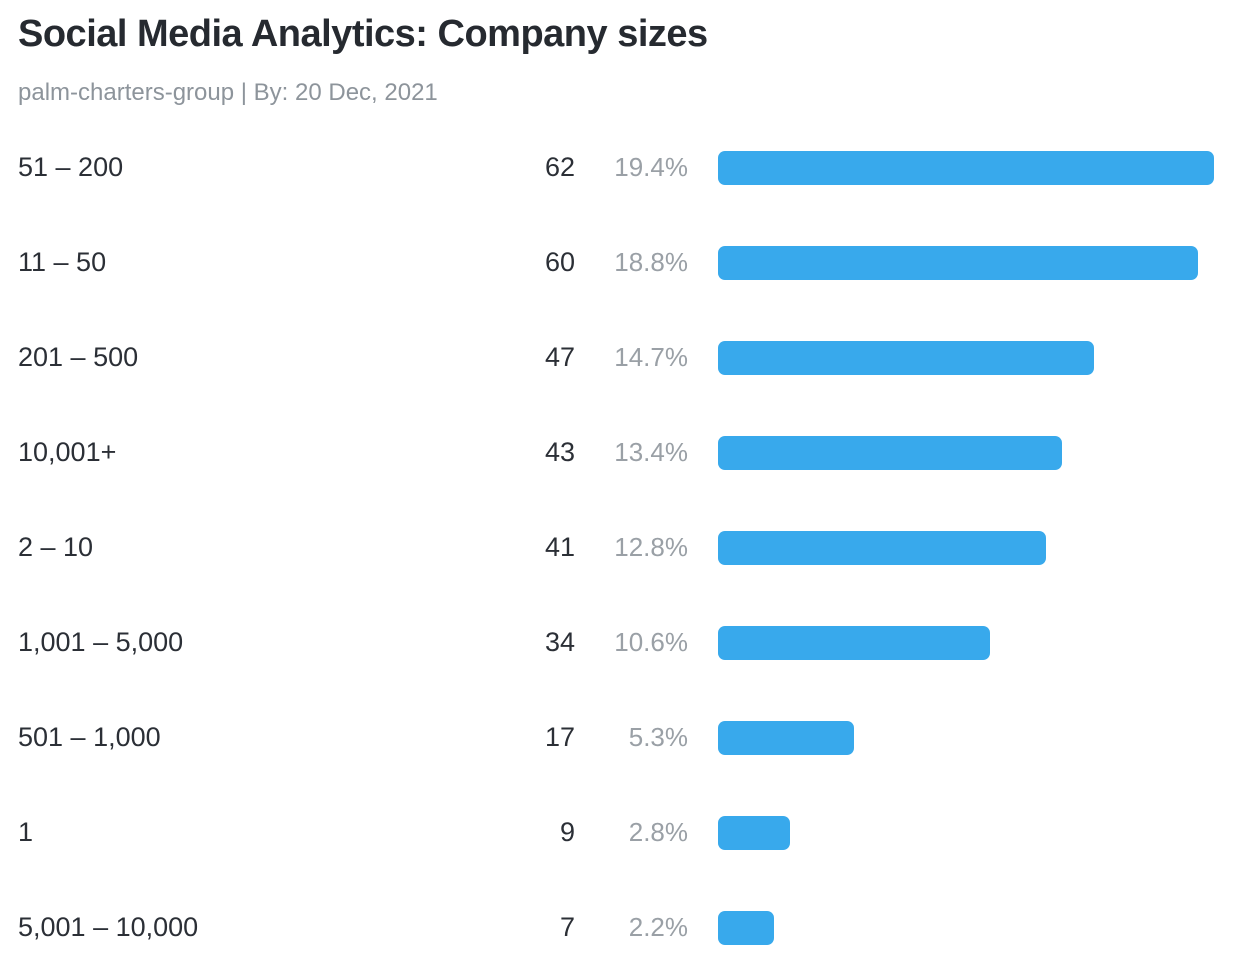 The height and width of the screenshot is (975, 1244). What do you see at coordinates (71, 167) in the screenshot?
I see `category-label: 51 – 200` at bounding box center [71, 167].